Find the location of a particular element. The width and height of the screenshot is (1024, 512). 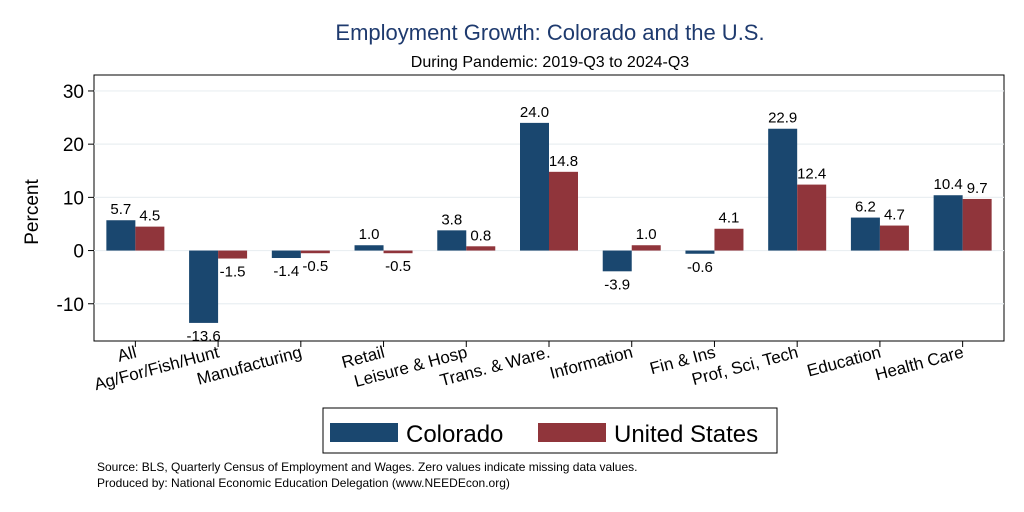

y-tick-label: 0 is located at coordinates (78, 252).